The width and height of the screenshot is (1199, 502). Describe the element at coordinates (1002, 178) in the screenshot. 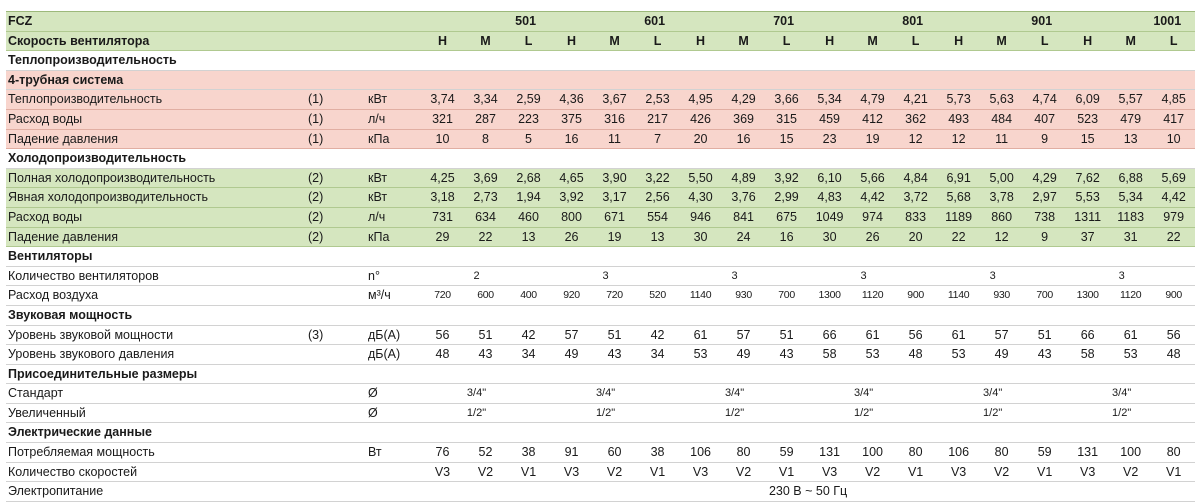

I see `value-cell: 5,00` at that location.